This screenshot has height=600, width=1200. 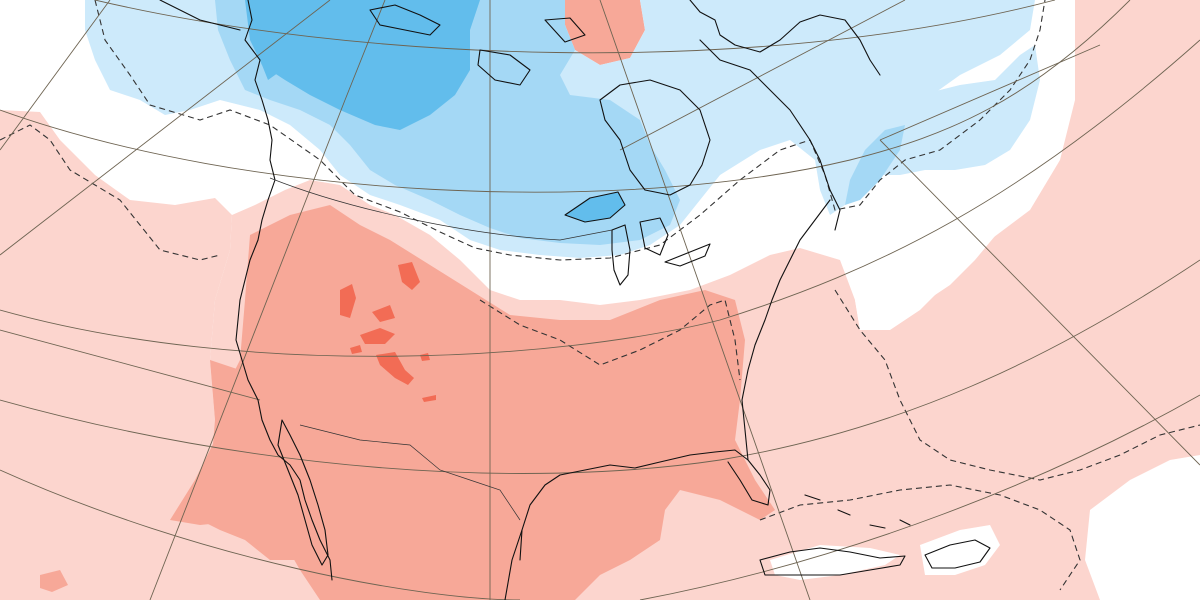 What do you see at coordinates (1017, 385) in the screenshot?
I see `zero-contour-atlantic` at bounding box center [1017, 385].